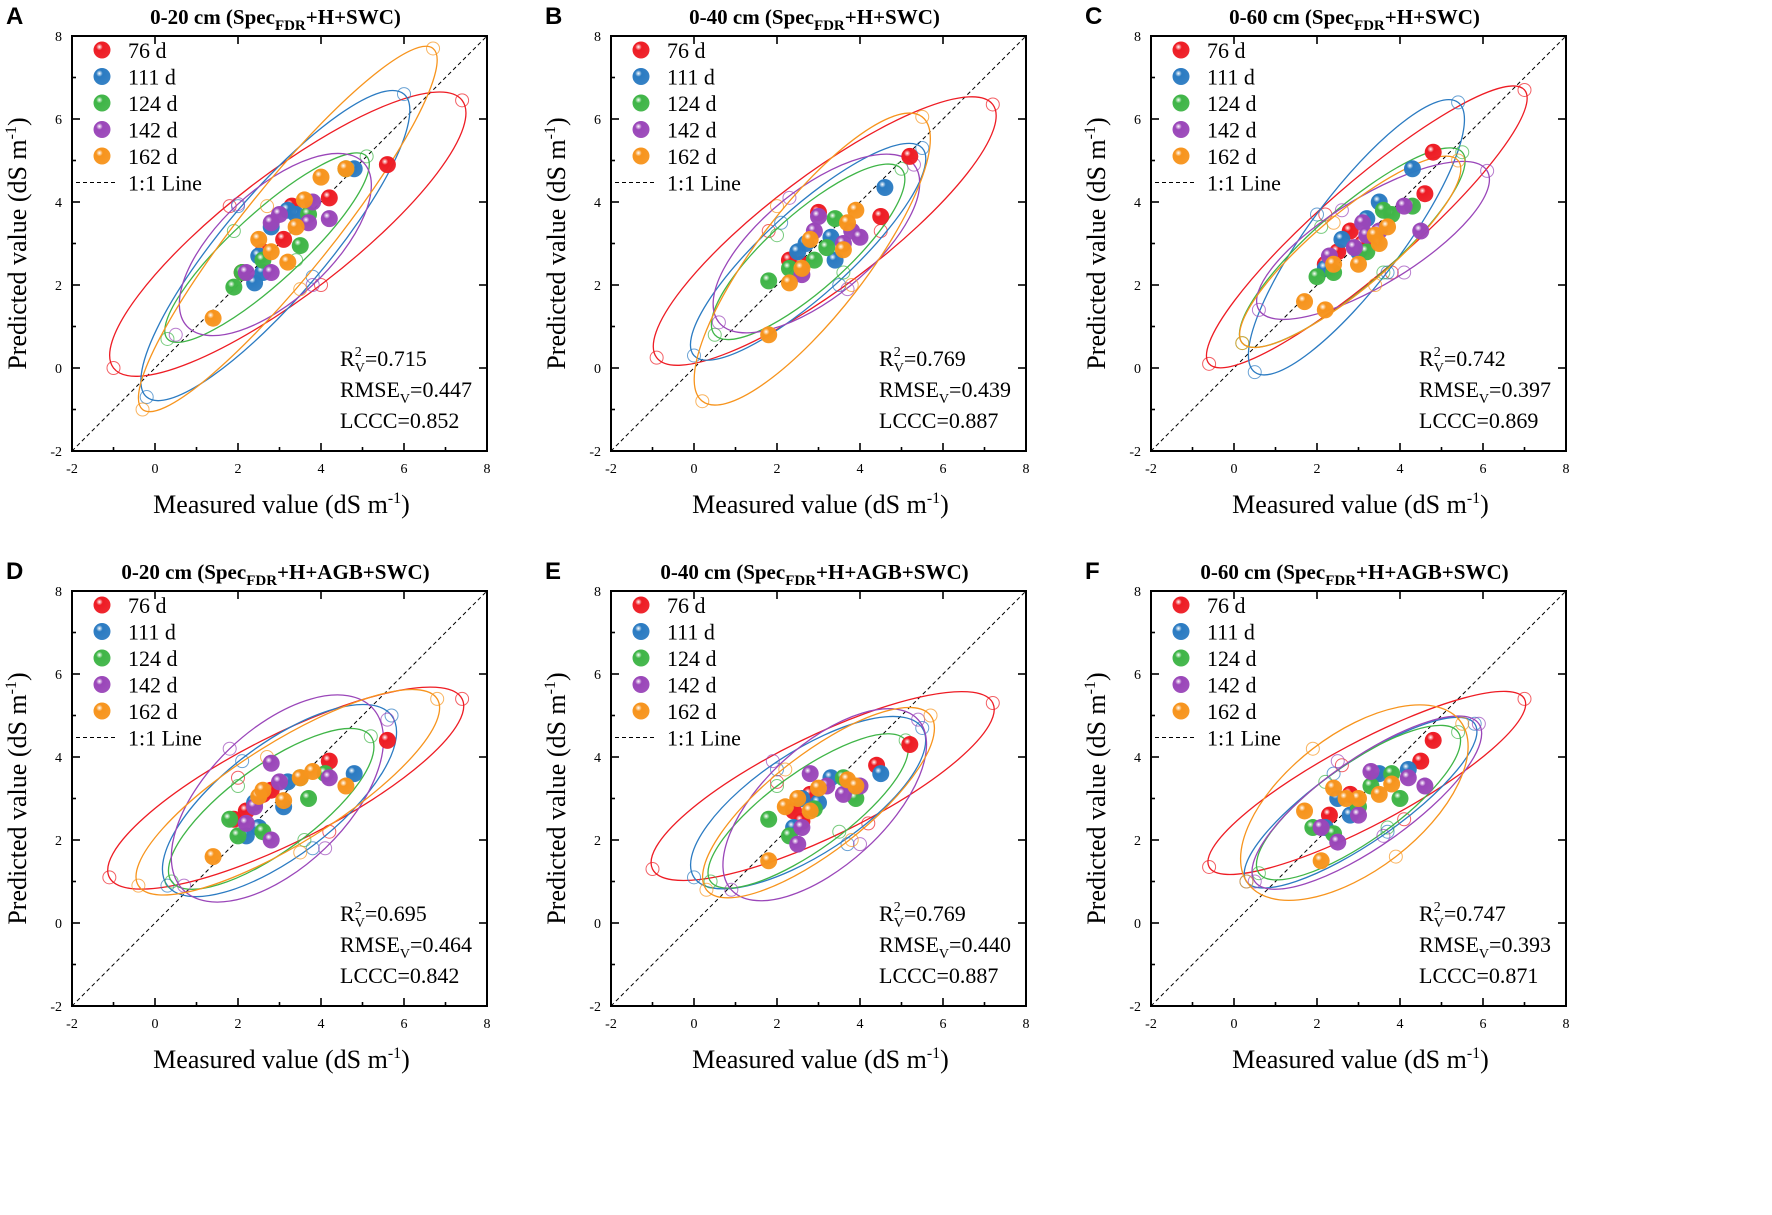  Describe the element at coordinates (945, 392) in the screenshot. I see `rmse-stat: RMSEV=0.439` at that location.